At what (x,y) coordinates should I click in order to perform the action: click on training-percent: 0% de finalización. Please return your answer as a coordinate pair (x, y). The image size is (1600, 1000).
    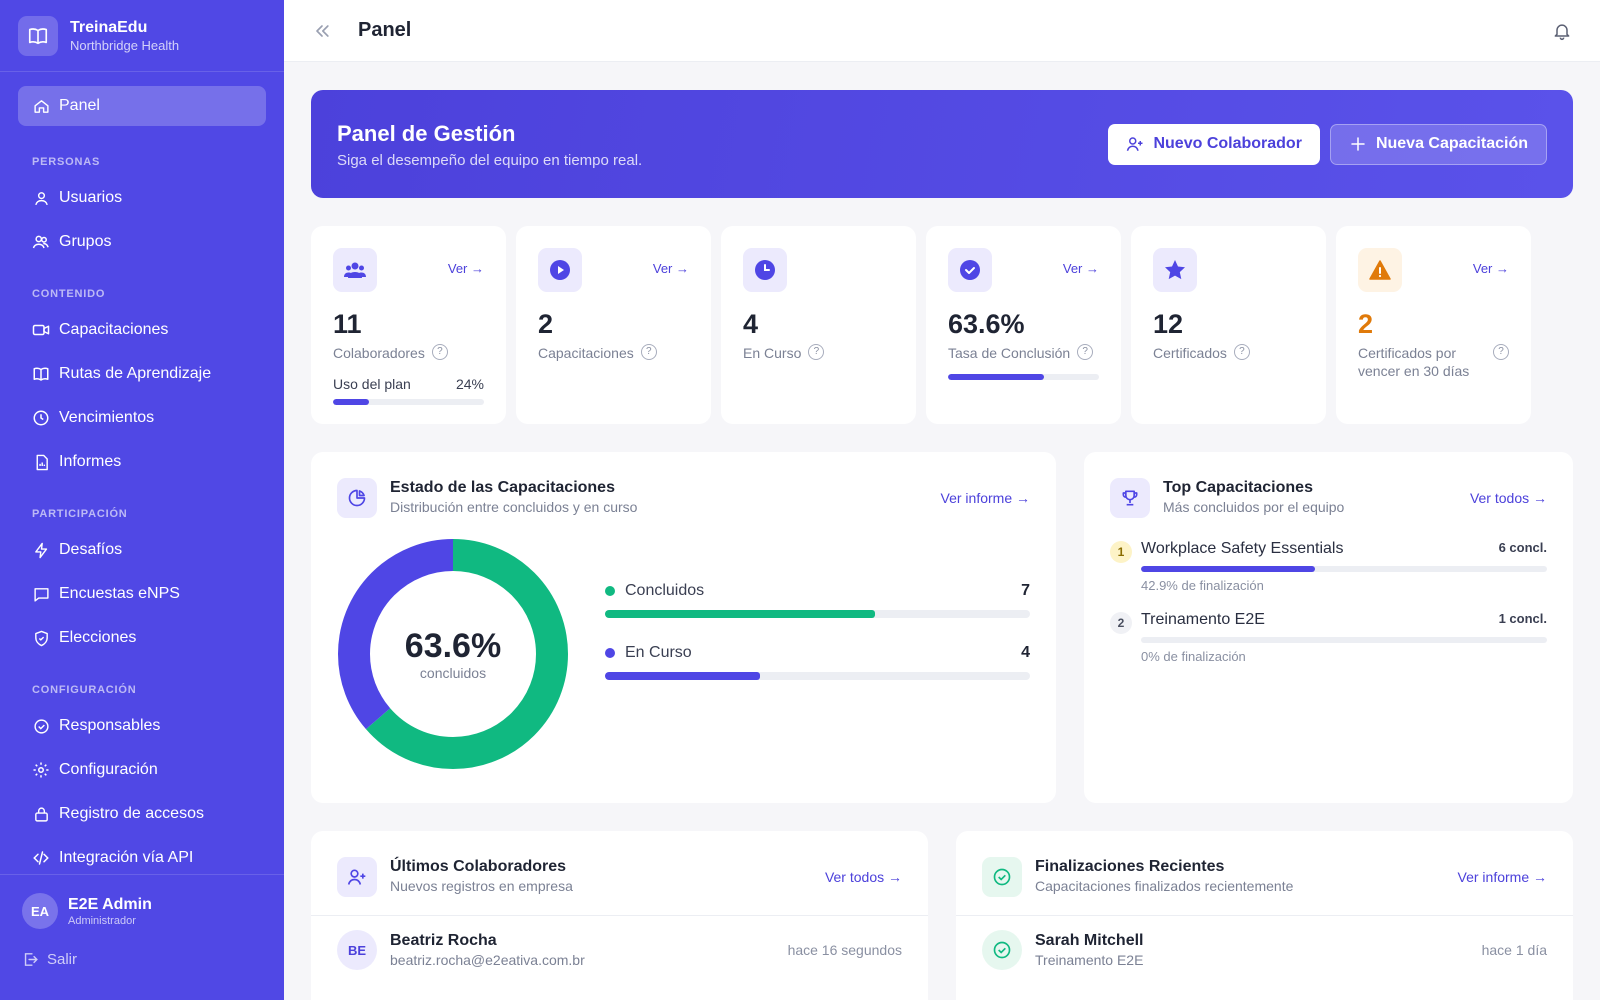
    Looking at the image, I should click on (1193, 656).